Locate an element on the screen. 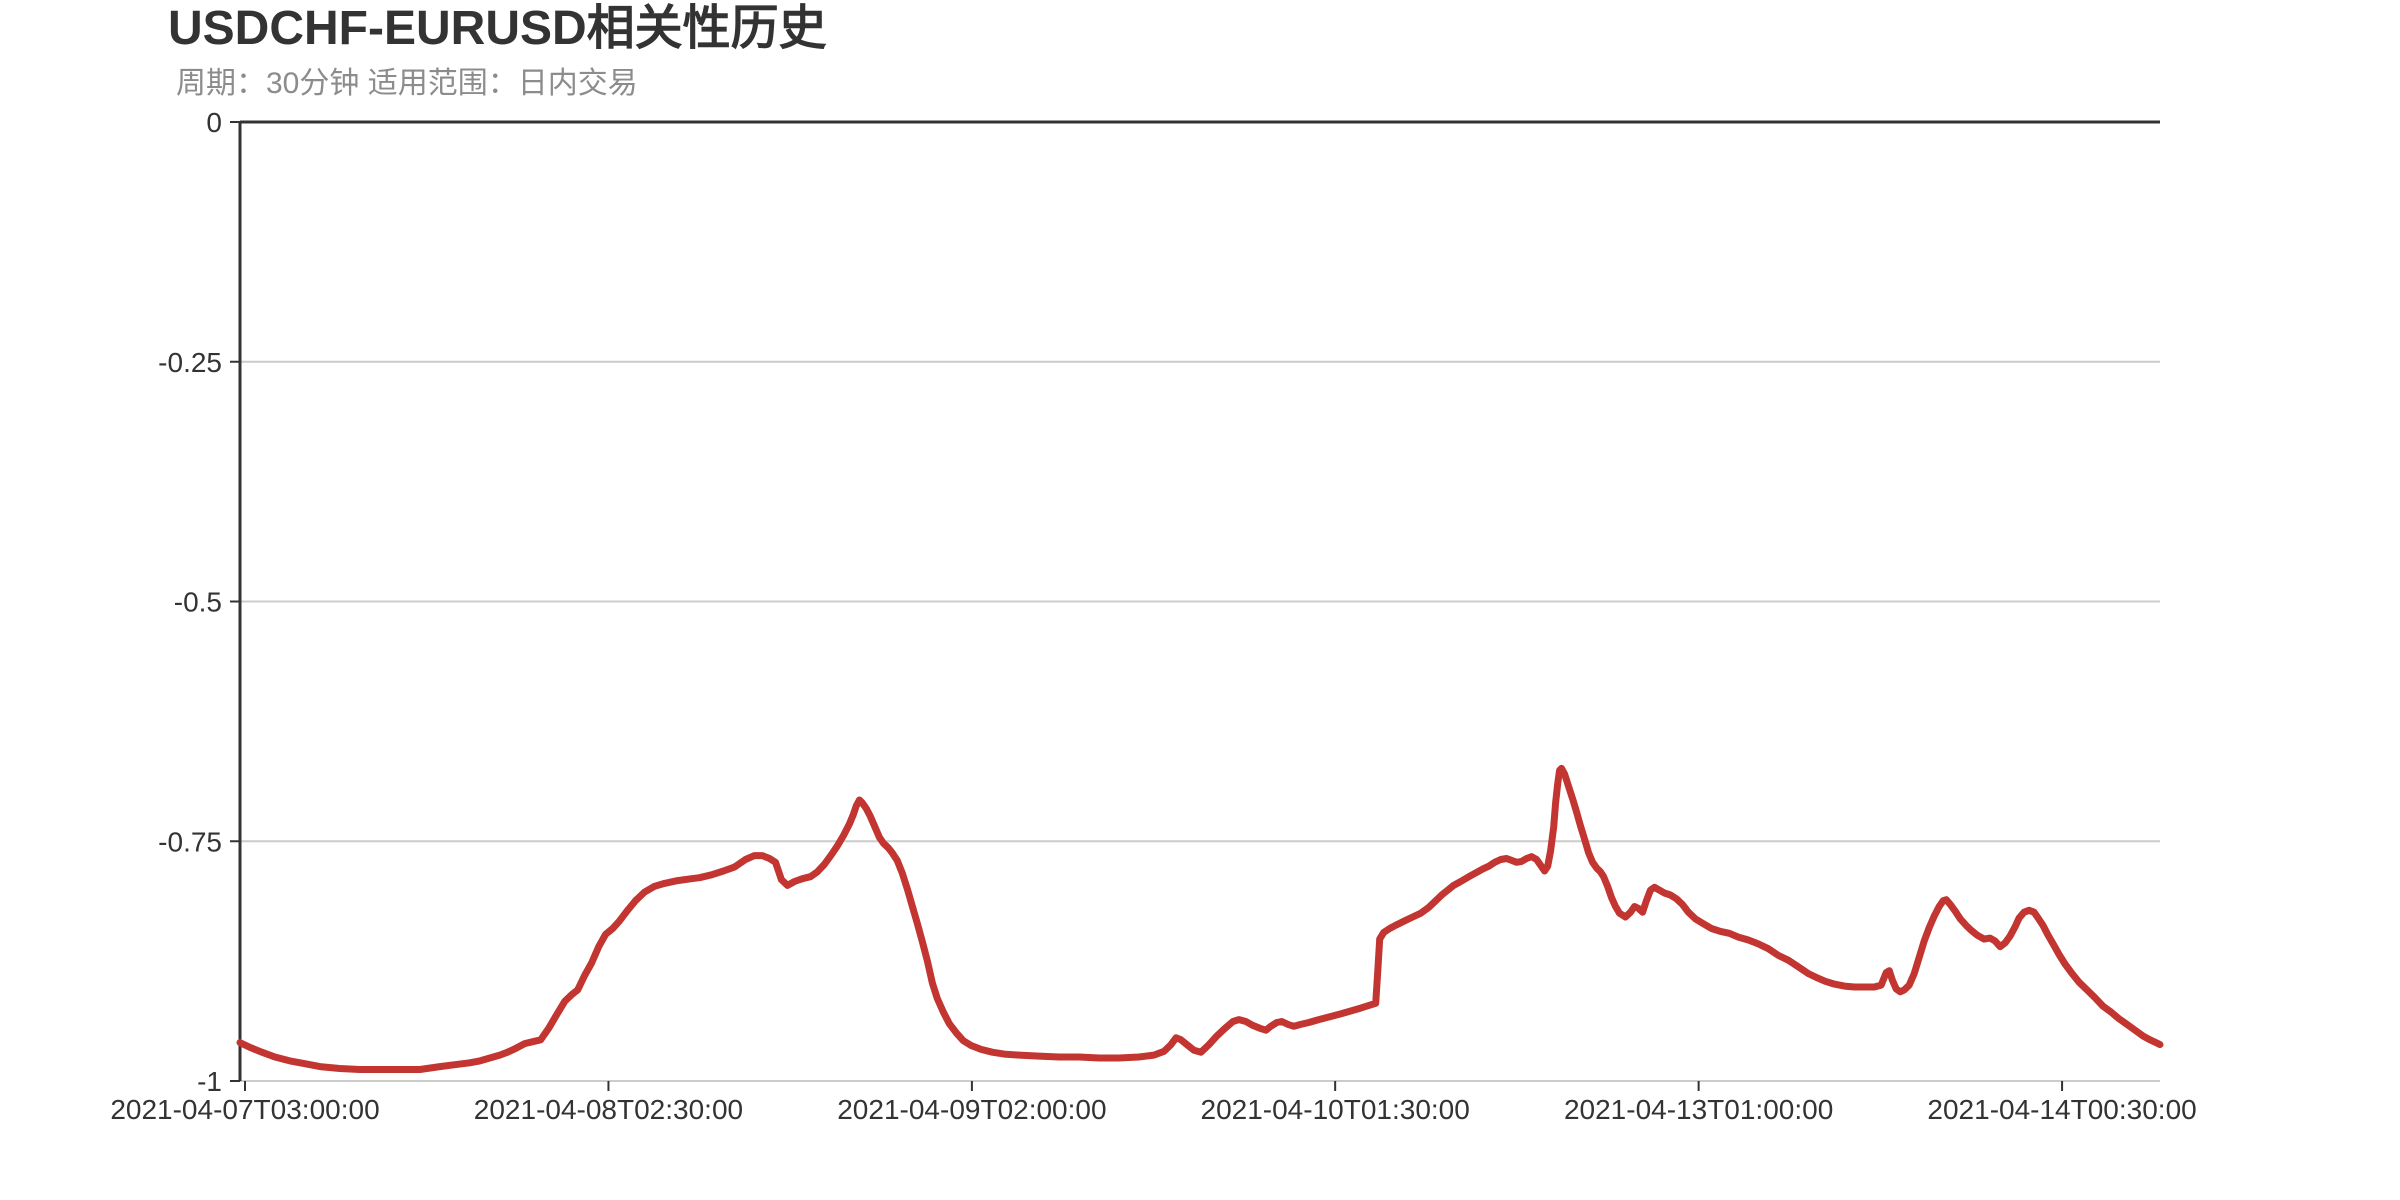 The height and width of the screenshot is (1200, 2400). x-axis-label: 2021-04-10T01:30:00 is located at coordinates (1335, 1109).